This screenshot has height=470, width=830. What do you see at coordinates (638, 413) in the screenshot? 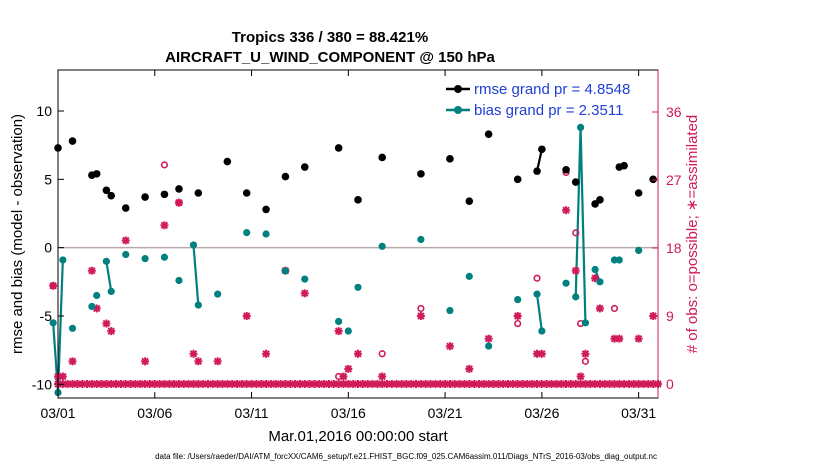
I see `x-tick-label: 03/31` at bounding box center [638, 413].